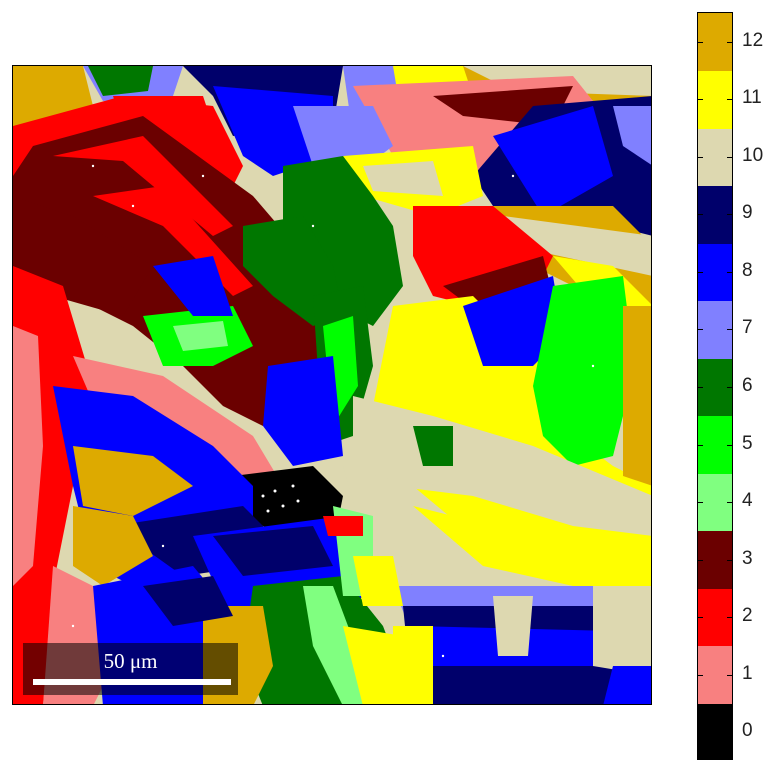 Image resolution: width=770 pixels, height=770 pixels. Describe the element at coordinates (132, 682) in the screenshot. I see `scalebar-line` at that location.